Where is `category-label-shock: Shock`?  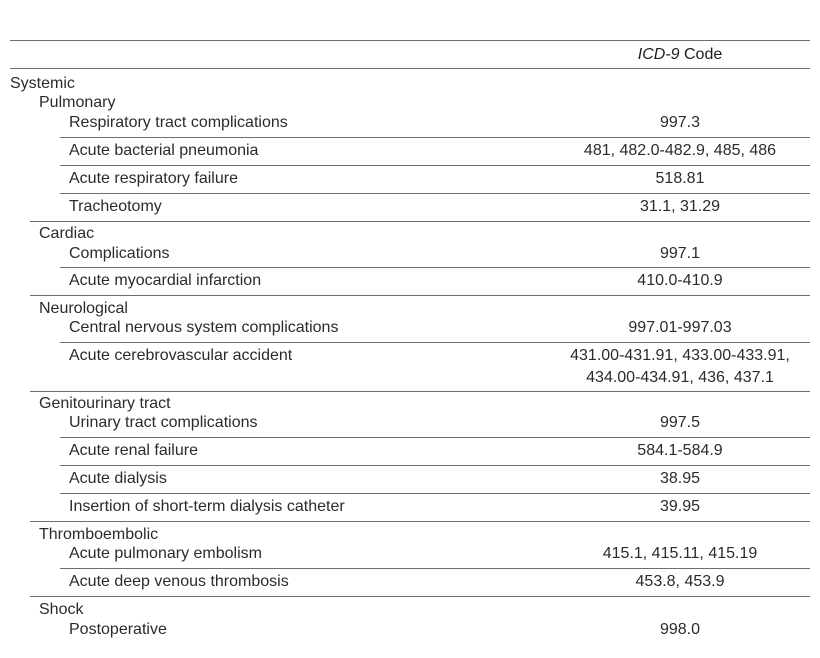
category-label-shock: Shock is located at coordinates (61, 609).